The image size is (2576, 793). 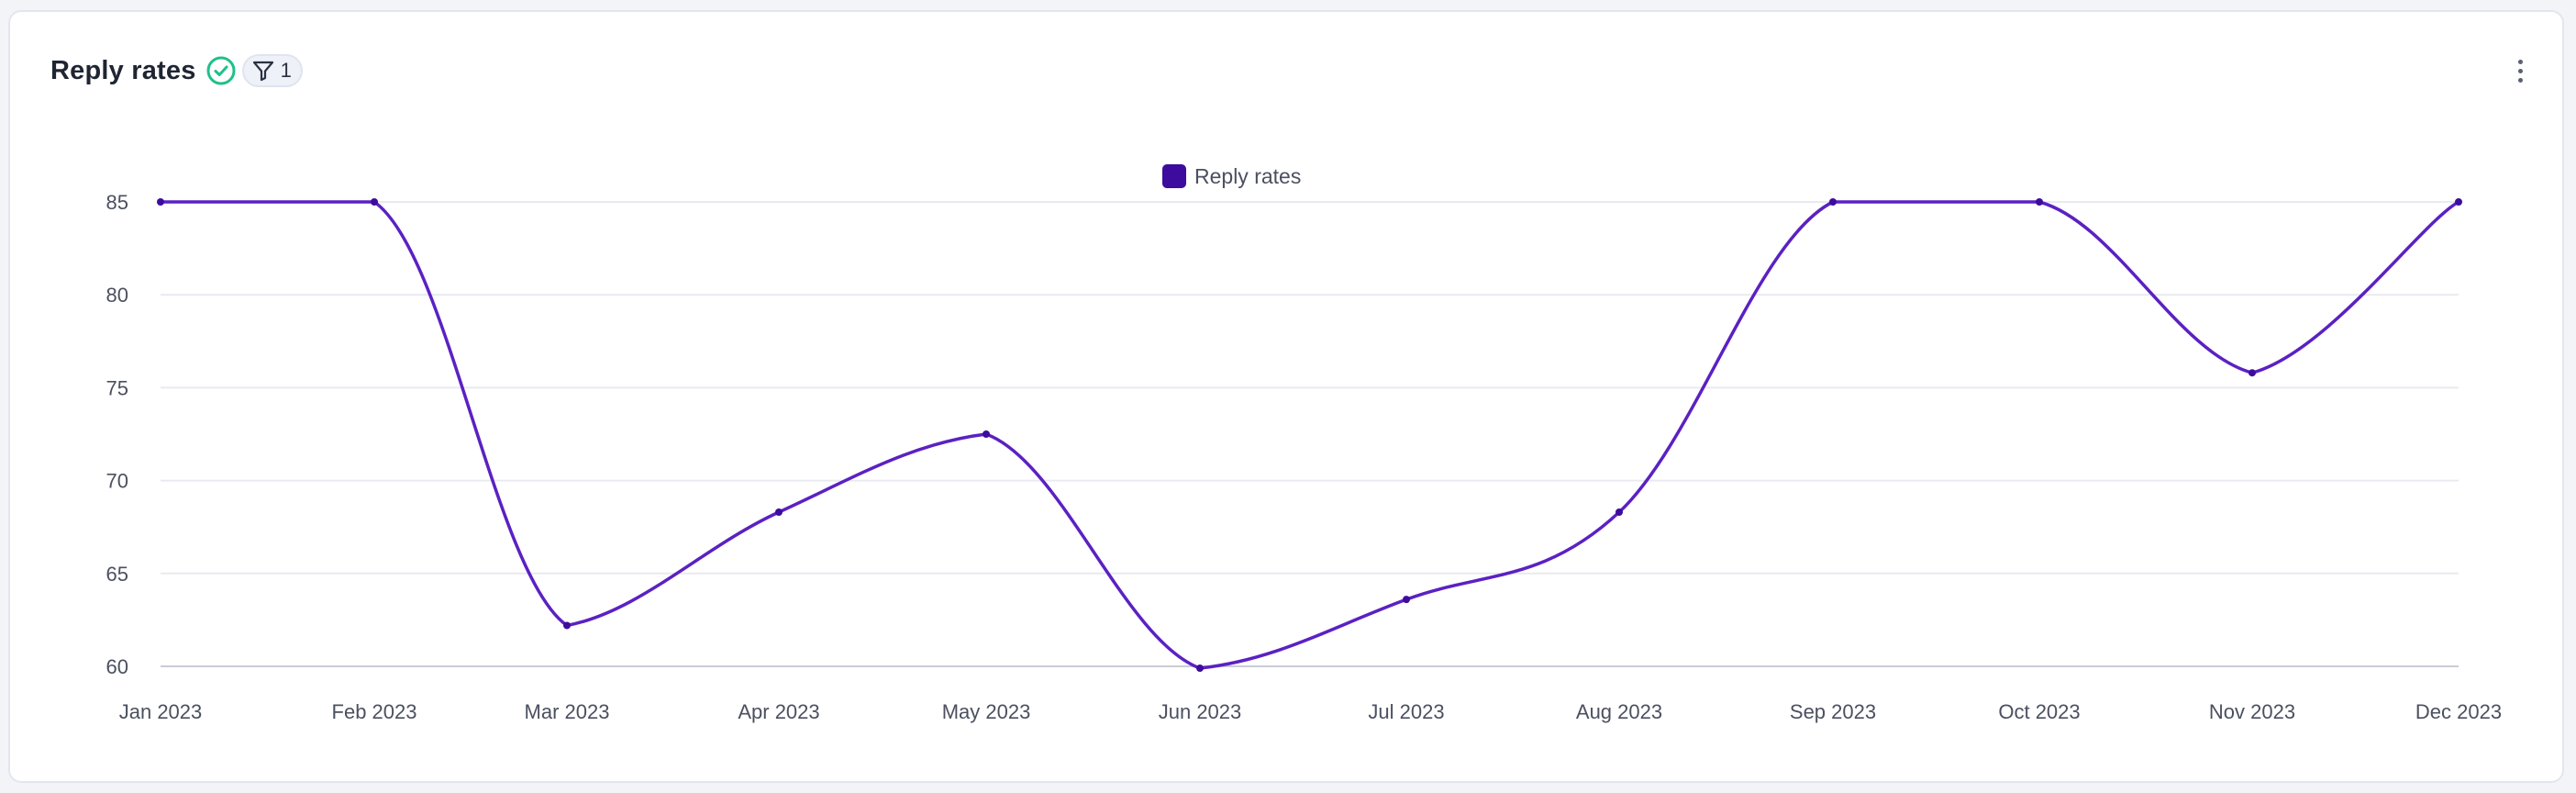 What do you see at coordinates (117, 481) in the screenshot?
I see `y-tick-label: 70` at bounding box center [117, 481].